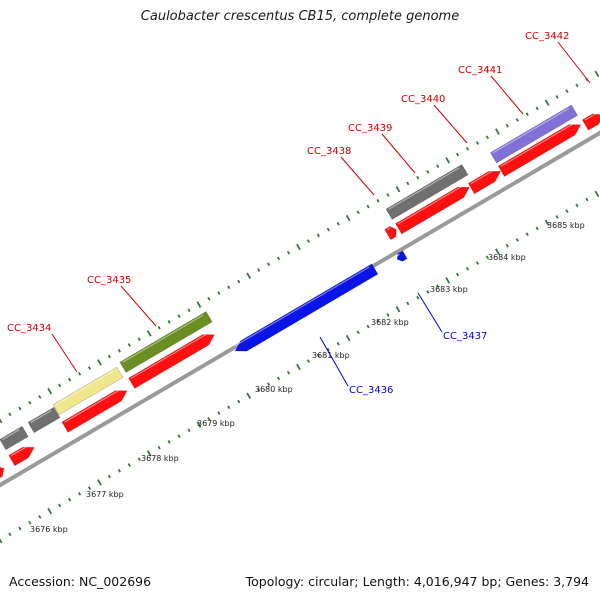 This screenshot has height=600, width=600. What do you see at coordinates (423, 99) in the screenshot?
I see `gene-label-cc_3440: CC_3440` at bounding box center [423, 99].